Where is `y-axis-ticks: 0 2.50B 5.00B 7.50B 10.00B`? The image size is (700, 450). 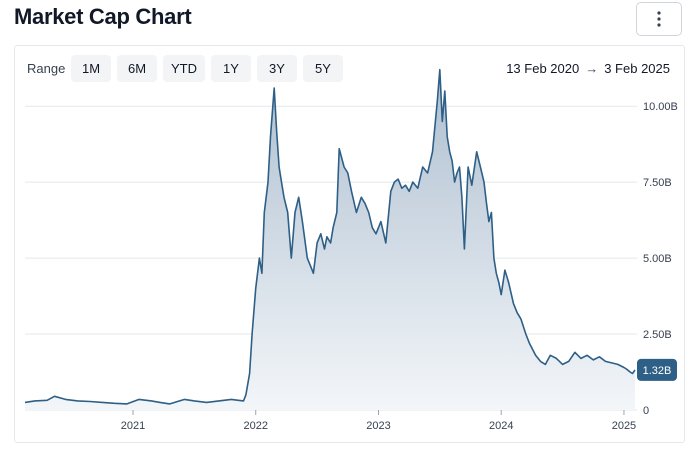
y-axis-ticks: 0 2.50B 5.00B 7.50B 10.00B is located at coordinates (660, 259).